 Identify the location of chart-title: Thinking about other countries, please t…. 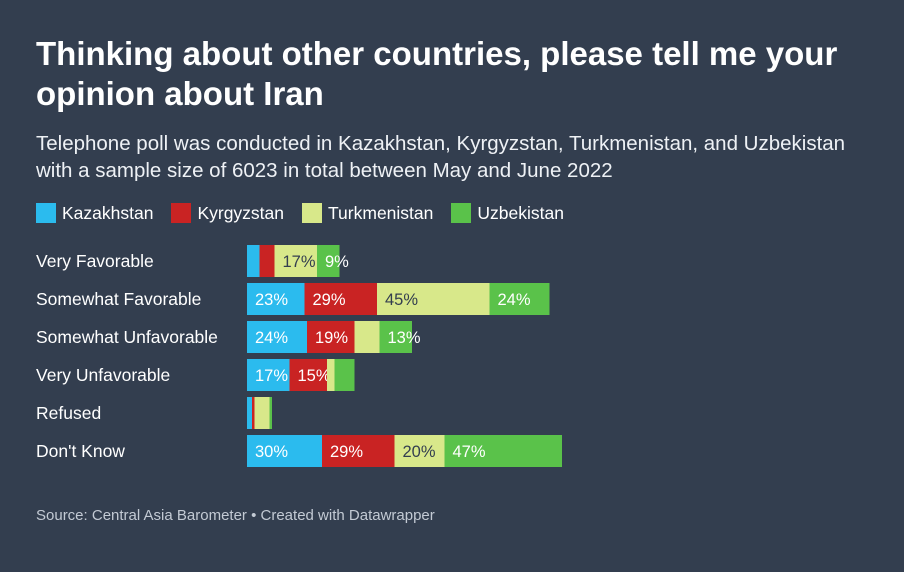
(437, 73).